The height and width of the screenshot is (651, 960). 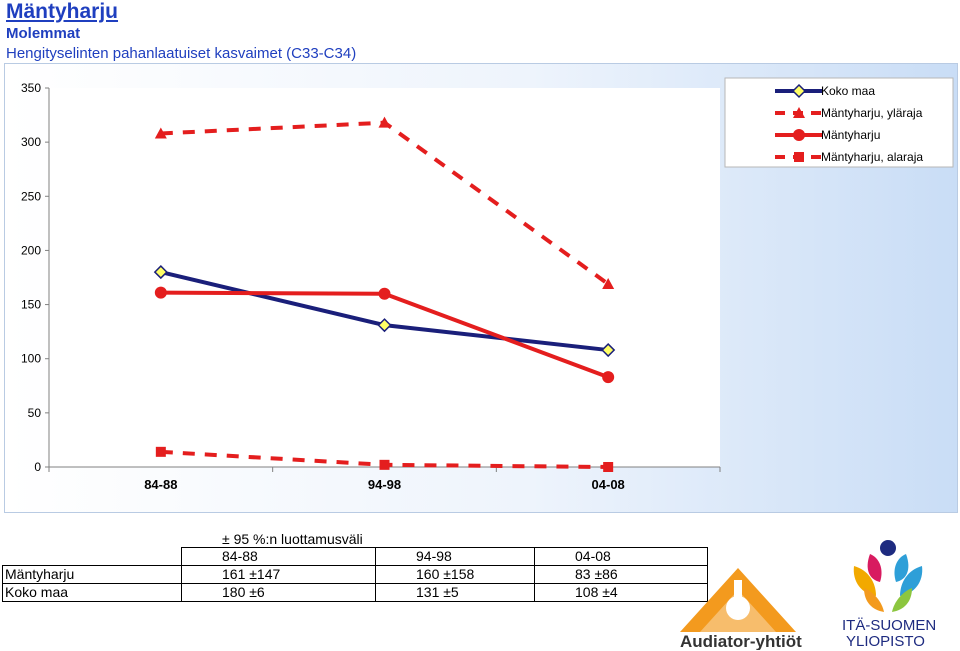 What do you see at coordinates (384, 484) in the screenshot?
I see `x-tick-label: 94-98` at bounding box center [384, 484].